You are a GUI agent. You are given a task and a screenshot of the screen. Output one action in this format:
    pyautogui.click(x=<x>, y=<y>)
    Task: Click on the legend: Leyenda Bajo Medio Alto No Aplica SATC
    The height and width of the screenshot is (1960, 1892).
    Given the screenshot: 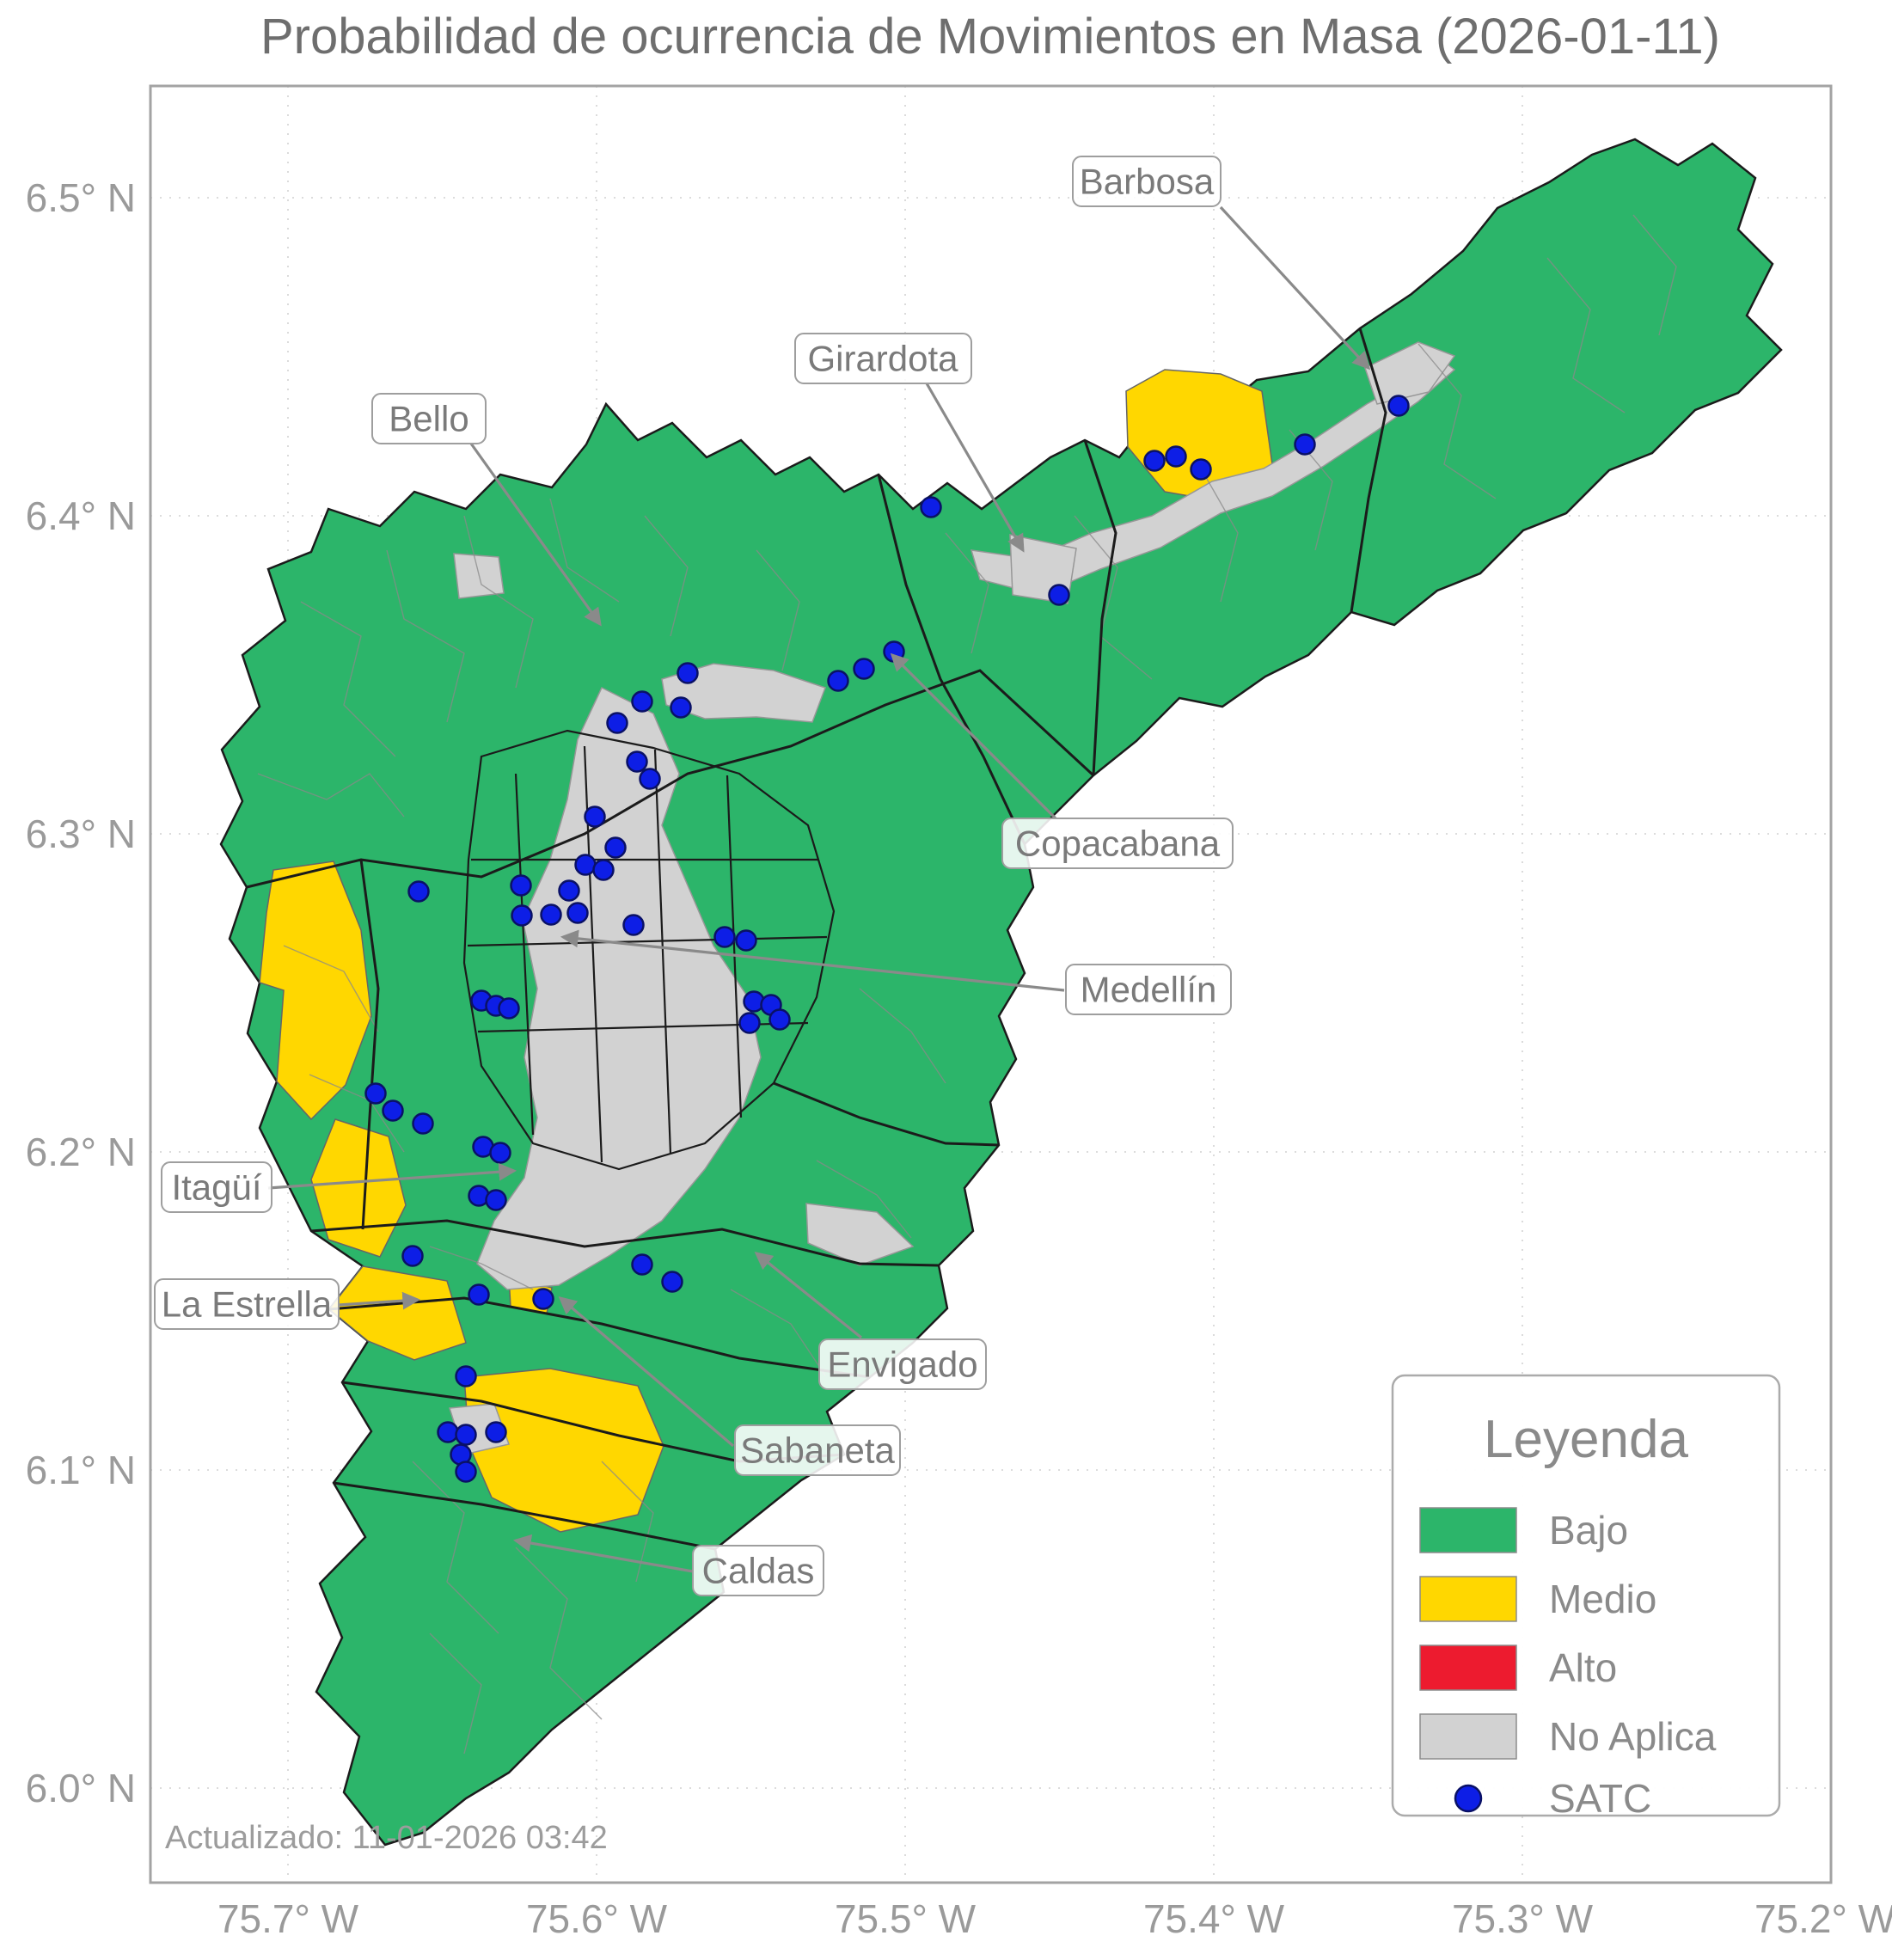 What is the action you would take?
    pyautogui.click(x=1586, y=1597)
    